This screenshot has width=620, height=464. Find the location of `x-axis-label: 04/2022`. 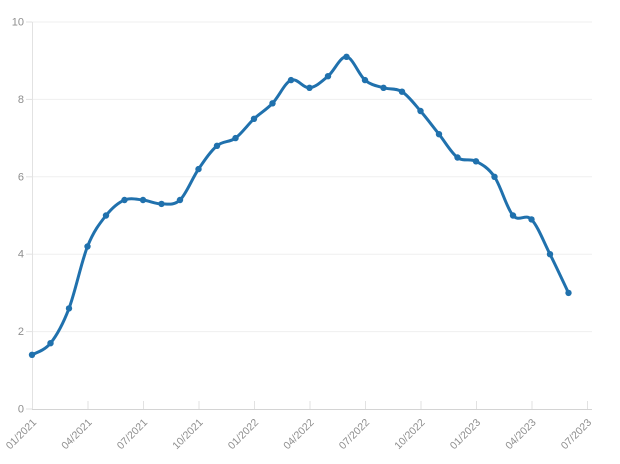

x-axis-label: 04/2022 is located at coordinates (298, 434).